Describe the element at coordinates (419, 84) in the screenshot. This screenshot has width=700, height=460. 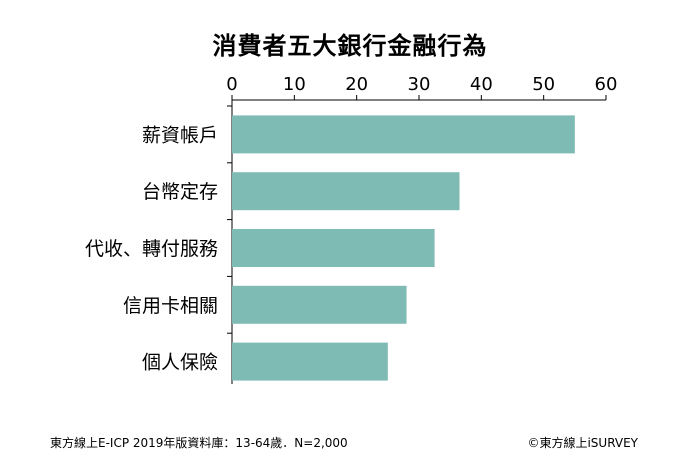
I see `x-tick-label: 30` at that location.